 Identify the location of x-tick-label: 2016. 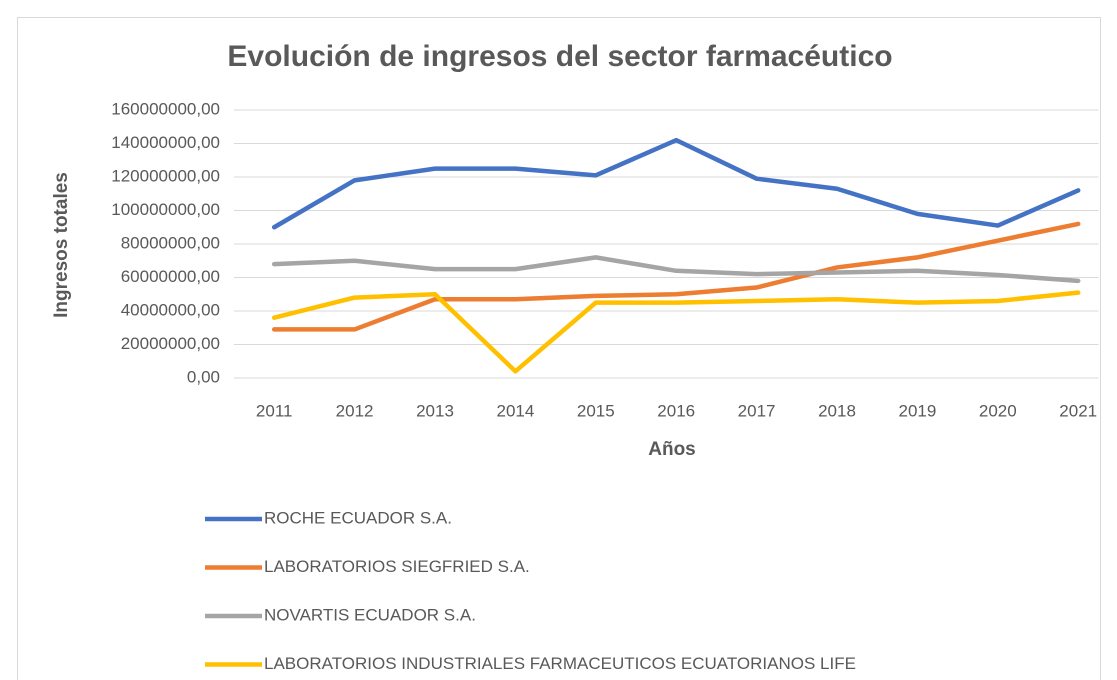
(676, 410).